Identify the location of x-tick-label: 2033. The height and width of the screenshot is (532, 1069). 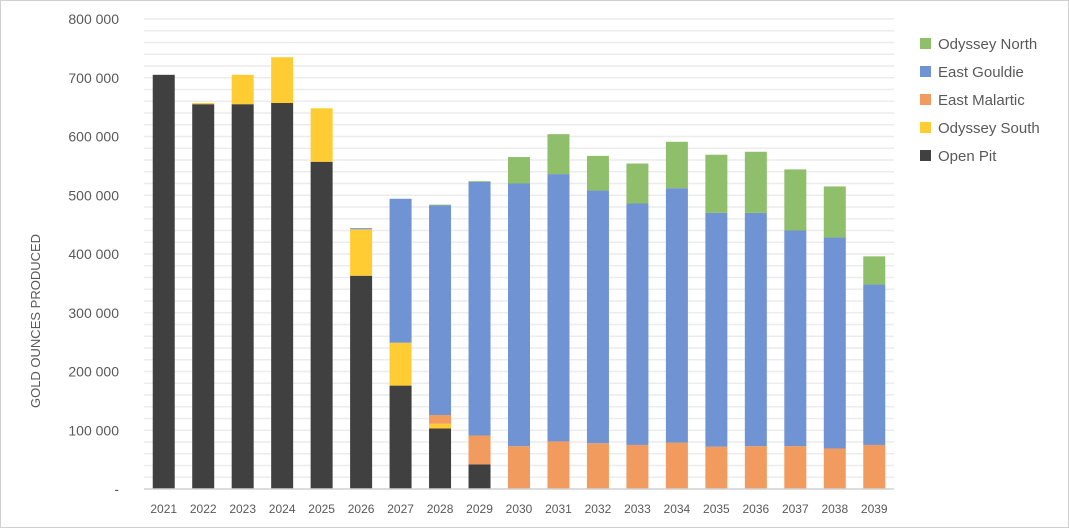
(637, 509).